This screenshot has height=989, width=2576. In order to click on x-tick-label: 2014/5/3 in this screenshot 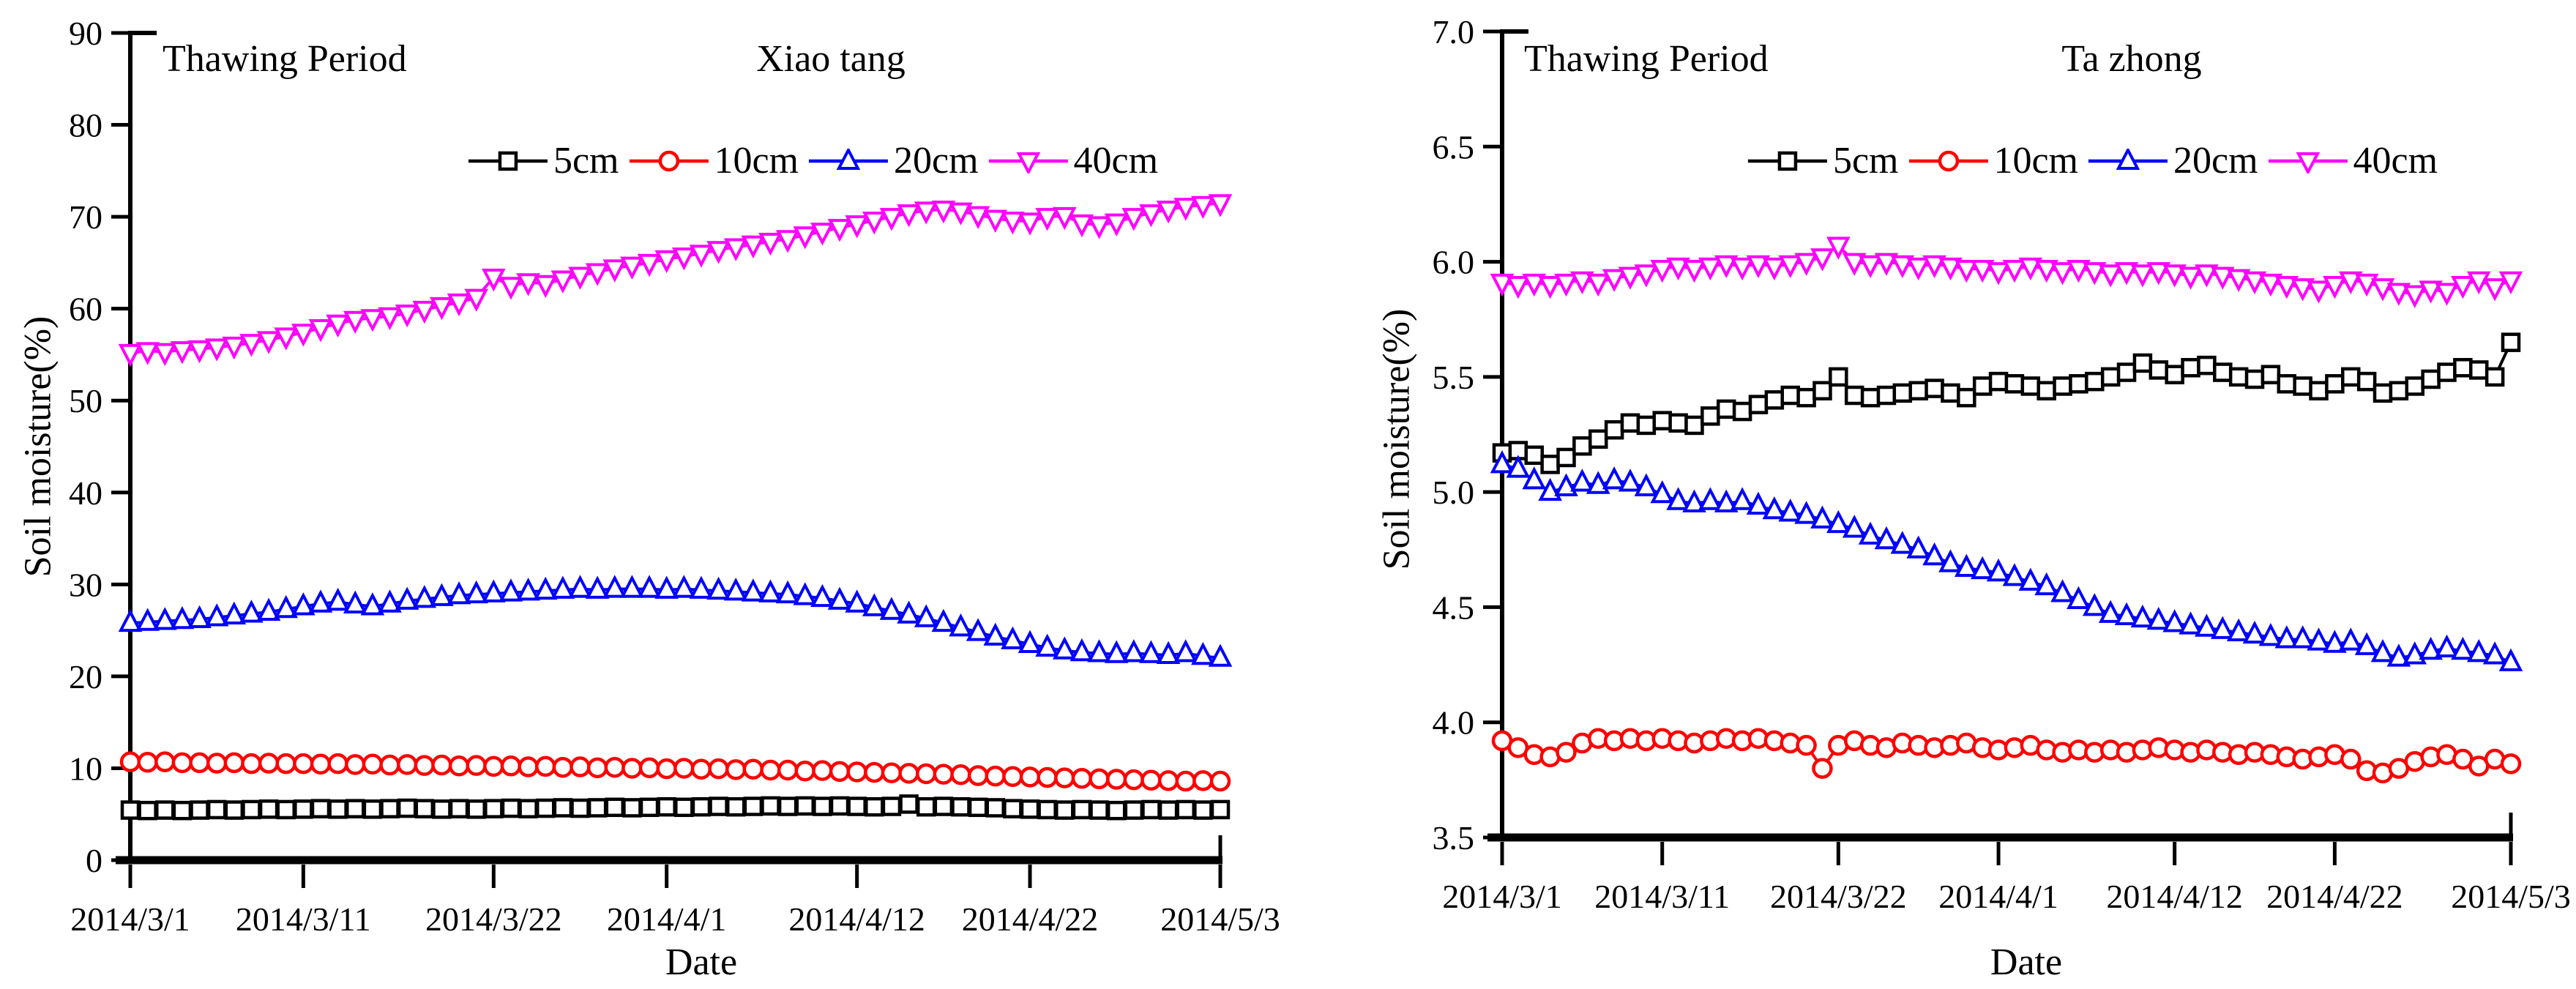, I will do `click(1220, 919)`.